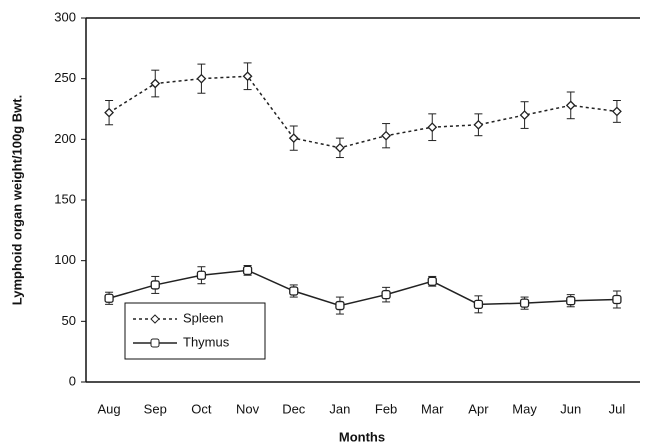 Image resolution: width=645 pixels, height=447 pixels. Describe the element at coordinates (294, 408) in the screenshot. I see `x-tick-label: Dec` at that location.